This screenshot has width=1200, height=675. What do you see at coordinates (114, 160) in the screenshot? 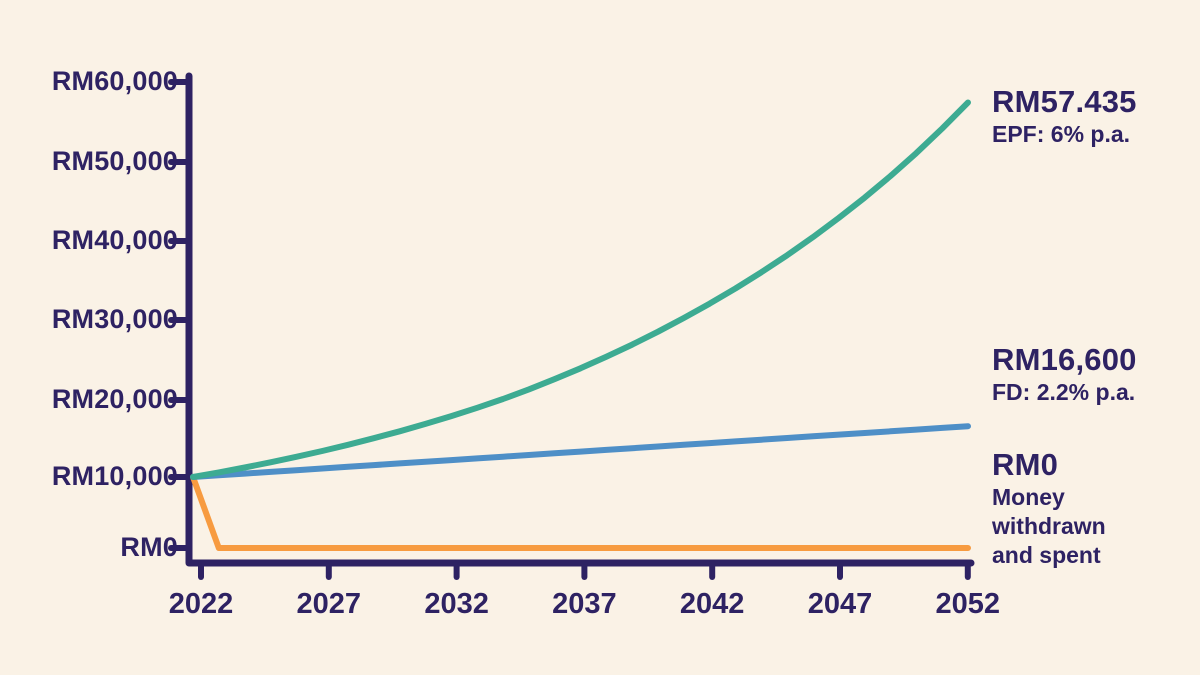
I see `y-tick-label: RM50,000` at bounding box center [114, 160].